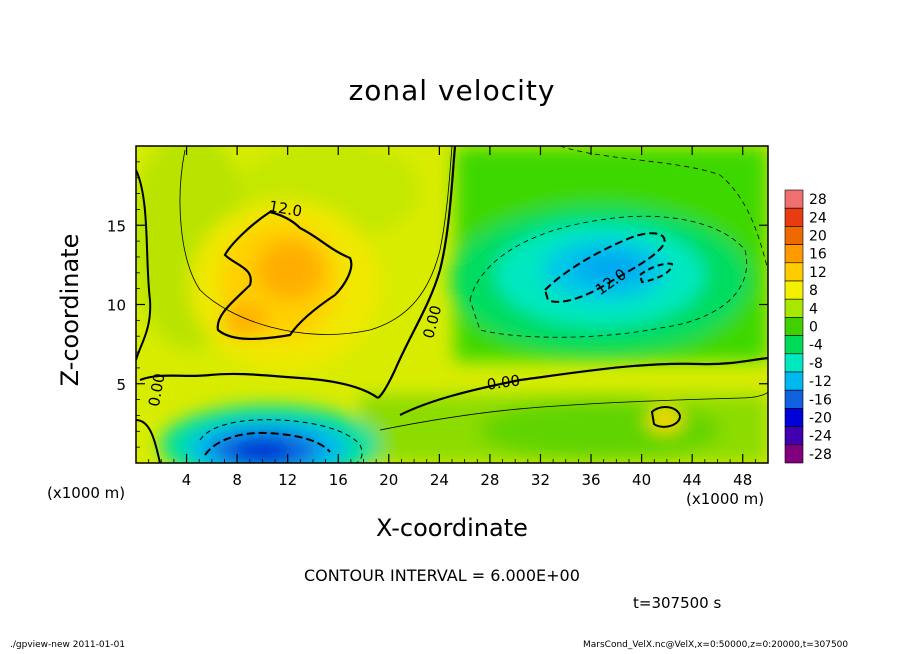  I want to click on colorbar-label: 16, so click(818, 255).